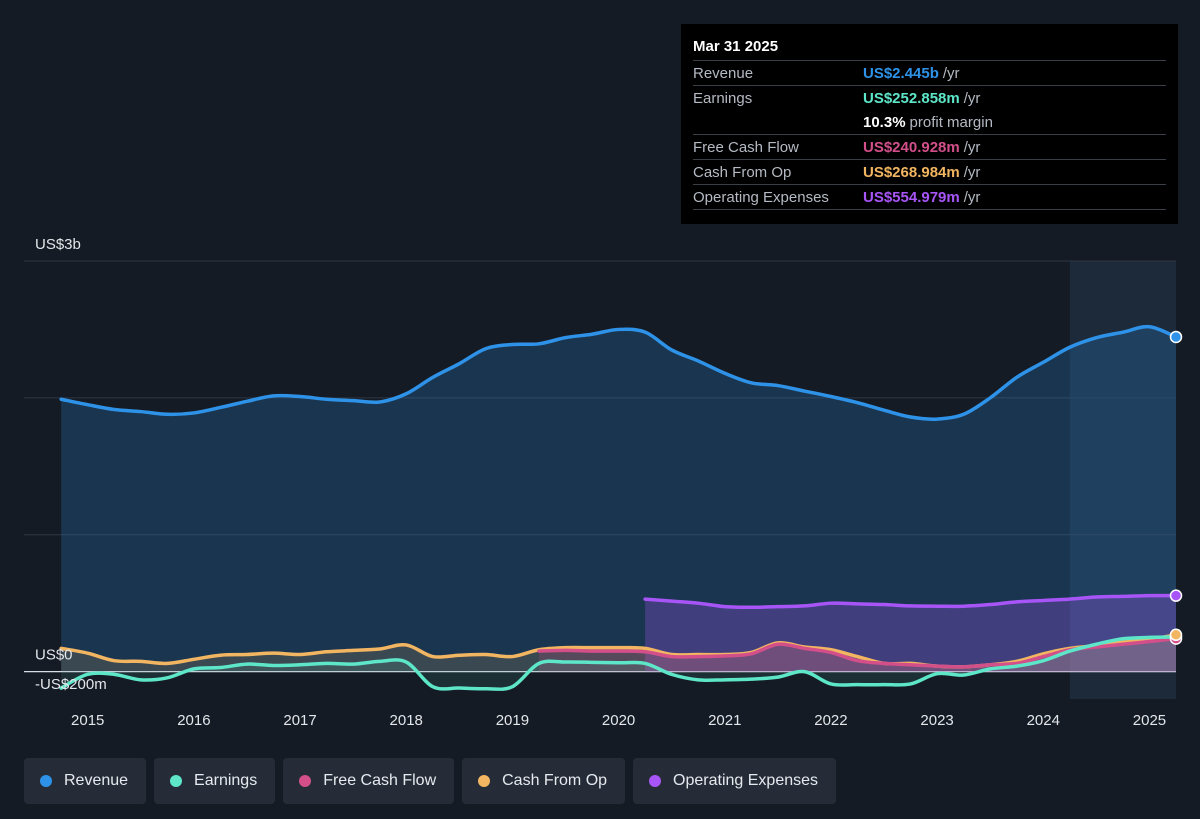  I want to click on x-tick-label: 2025, so click(1149, 720).